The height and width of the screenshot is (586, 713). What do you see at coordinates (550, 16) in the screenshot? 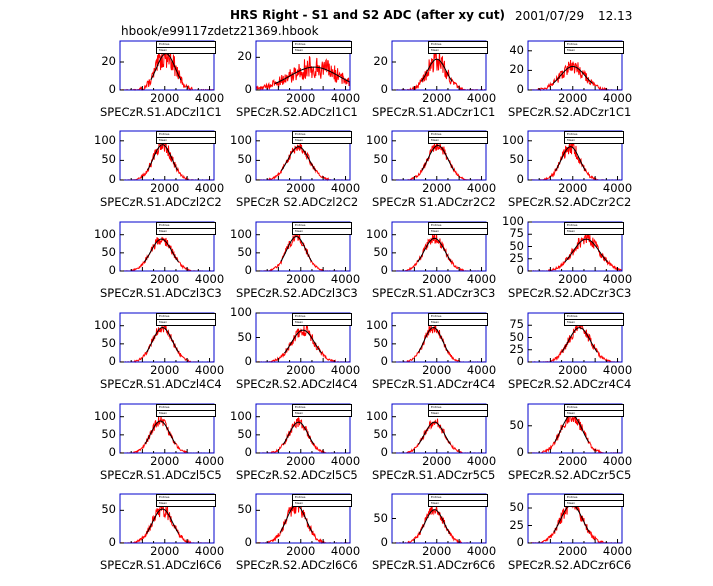
I see `date-label: 2001/07/29` at bounding box center [550, 16].